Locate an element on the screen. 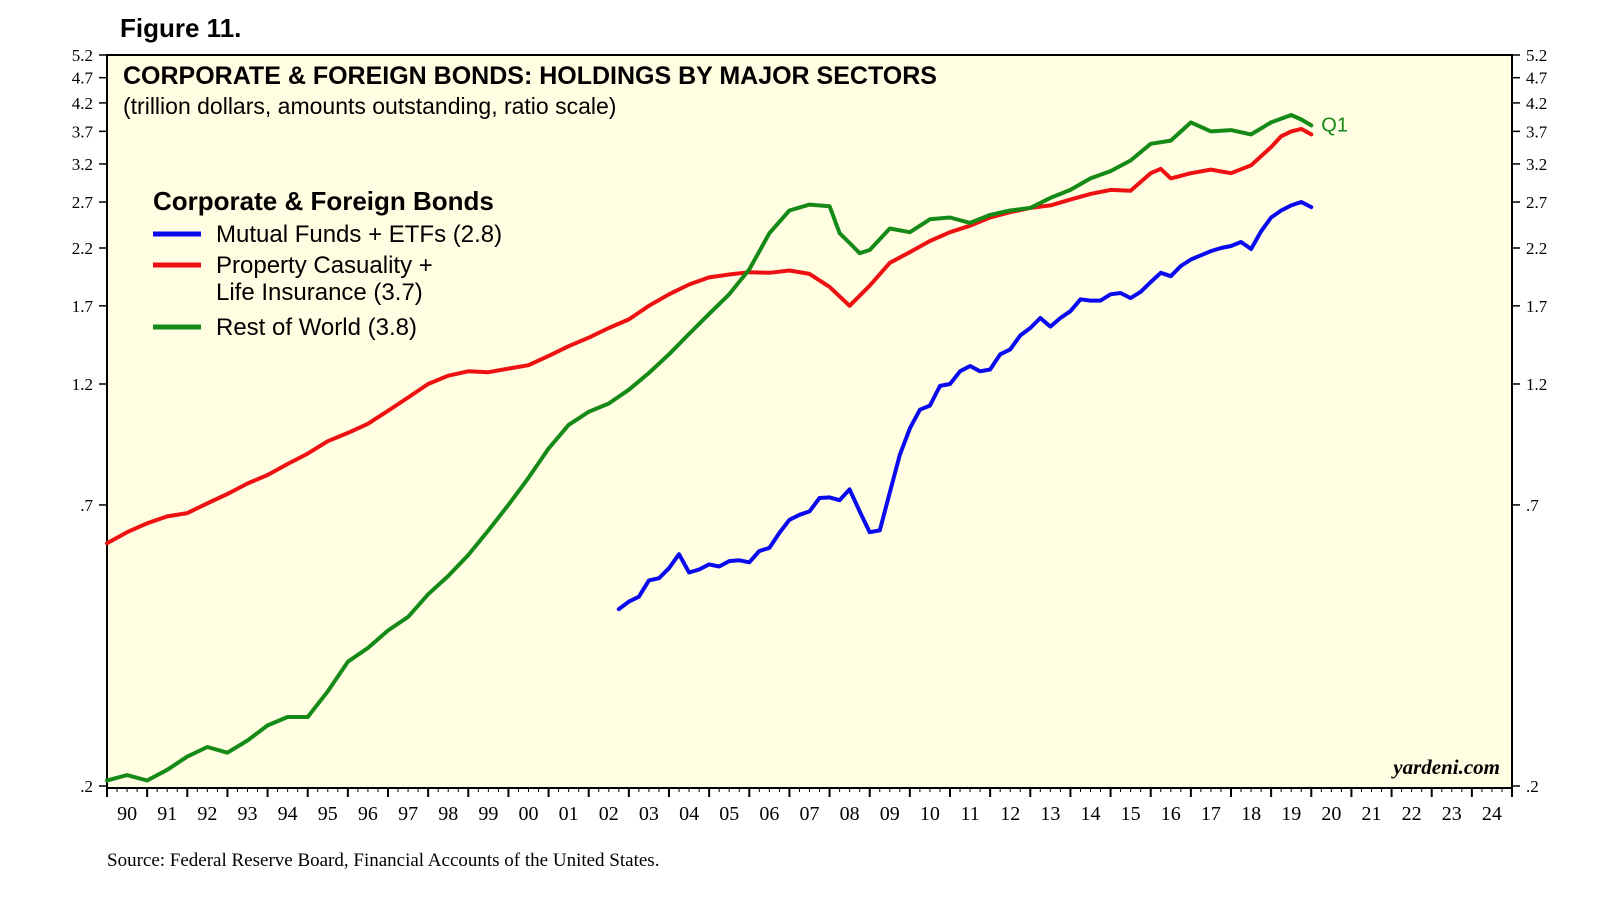 Image resolution: width=1610 pixels, height=911 pixels. legend-title: Corporate & Foreign Bonds is located at coordinates (323, 201).